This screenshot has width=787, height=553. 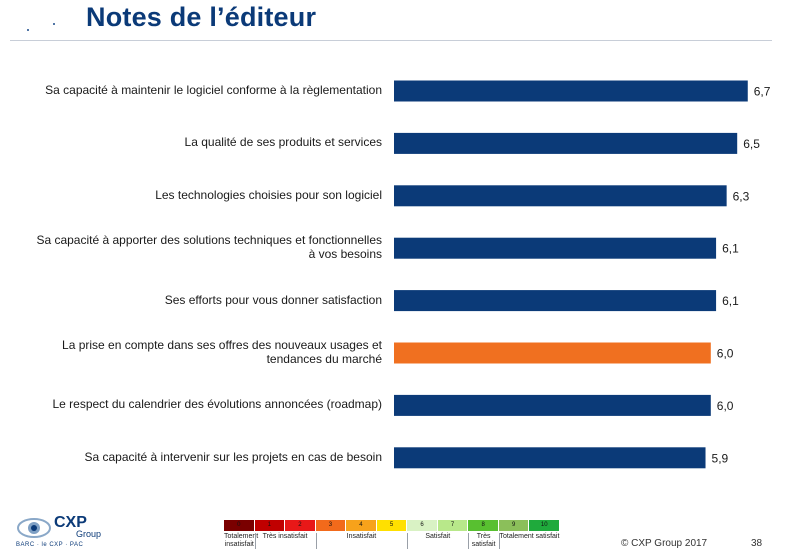 What do you see at coordinates (345, 254) in the screenshot?
I see `category-label-line: à vos besoins` at bounding box center [345, 254].